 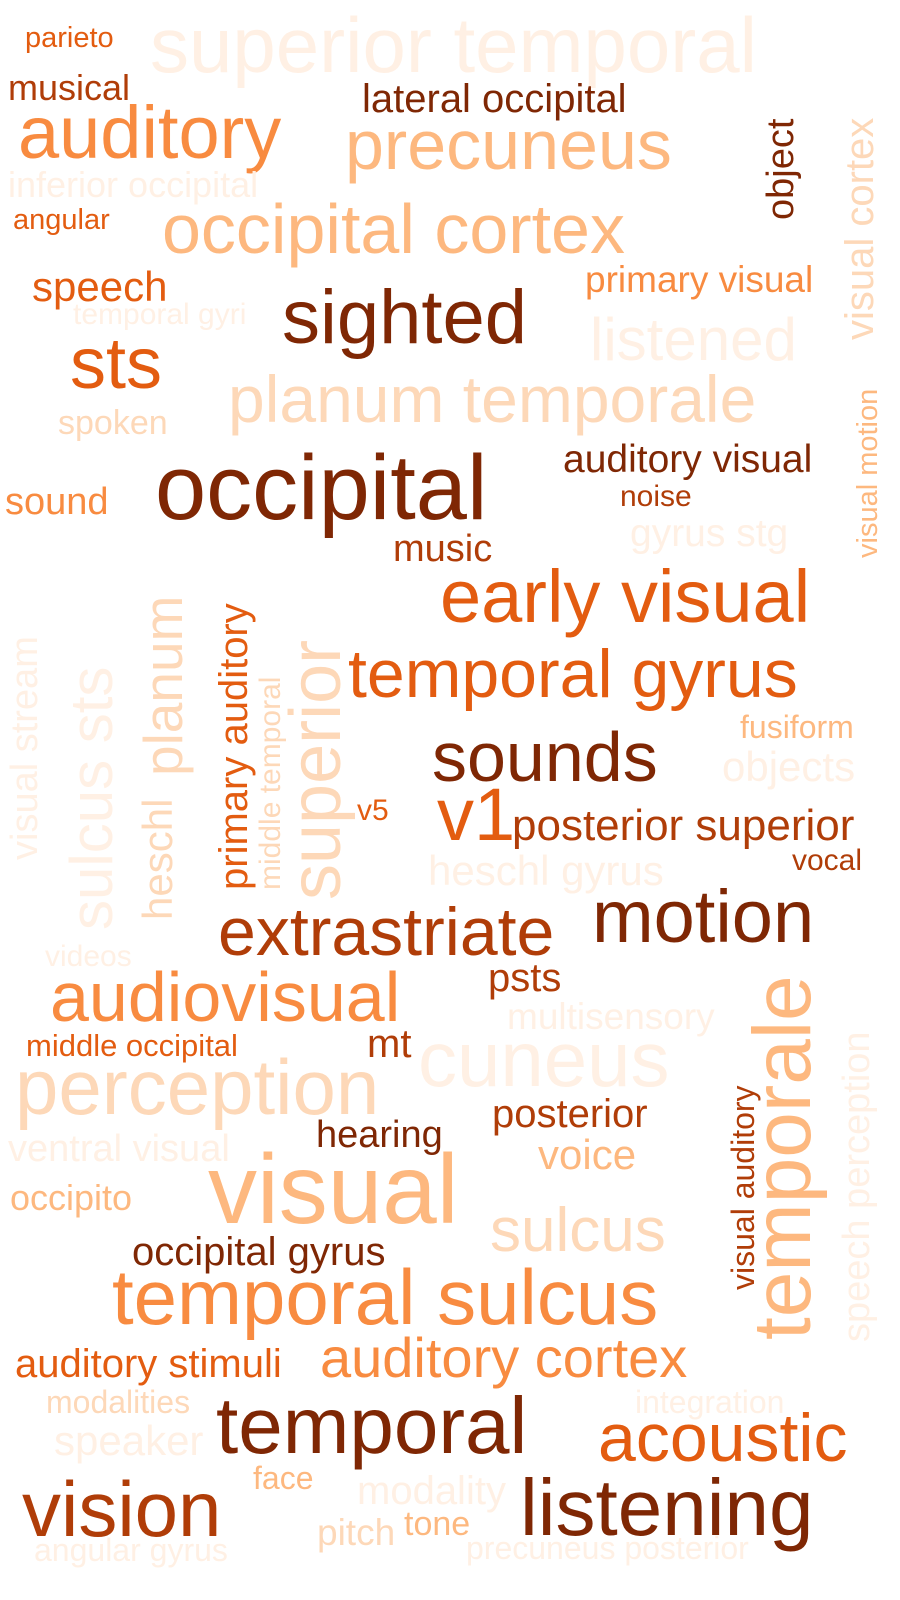 What do you see at coordinates (132, 1045) in the screenshot?
I see `word-middle-occipital: middle occipital` at bounding box center [132, 1045].